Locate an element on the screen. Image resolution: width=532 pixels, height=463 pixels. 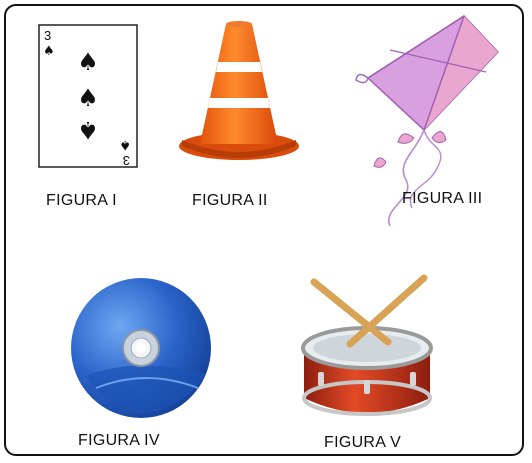
traffic-cone-icon is located at coordinates (239, 90).